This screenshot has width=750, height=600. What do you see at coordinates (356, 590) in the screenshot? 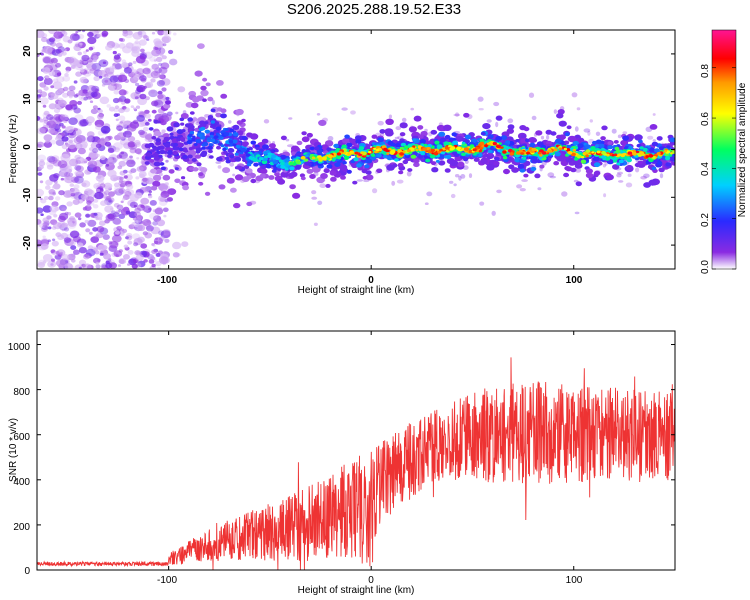
I see `bottom-xlabel: Height of straight line (km)` at bounding box center [356, 590].